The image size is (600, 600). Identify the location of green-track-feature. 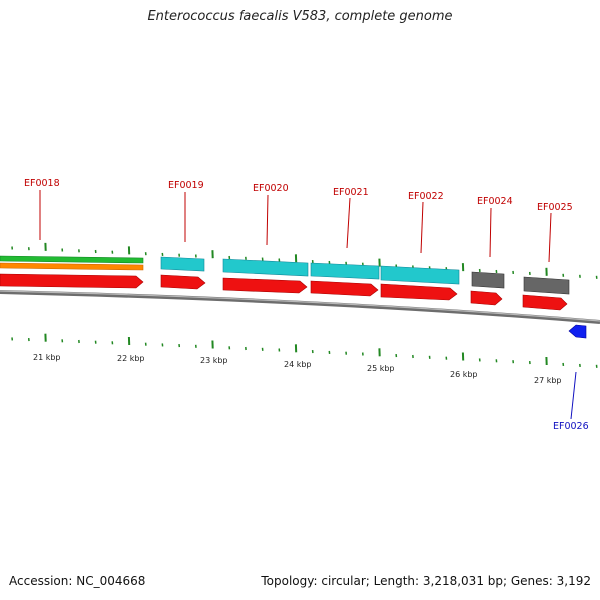
(72, 259).